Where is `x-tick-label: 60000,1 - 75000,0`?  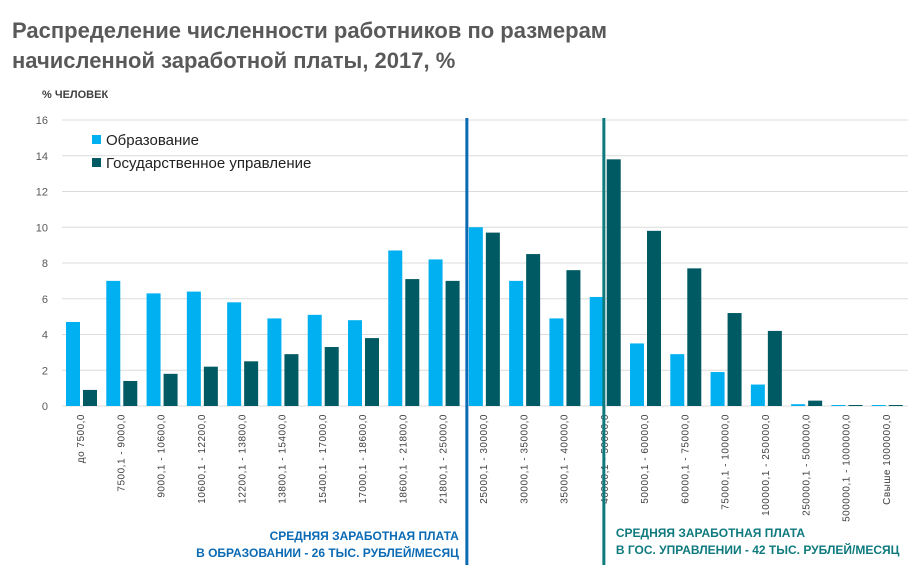
x-tick-label: 60000,1 - 75000,0 is located at coordinates (685, 459).